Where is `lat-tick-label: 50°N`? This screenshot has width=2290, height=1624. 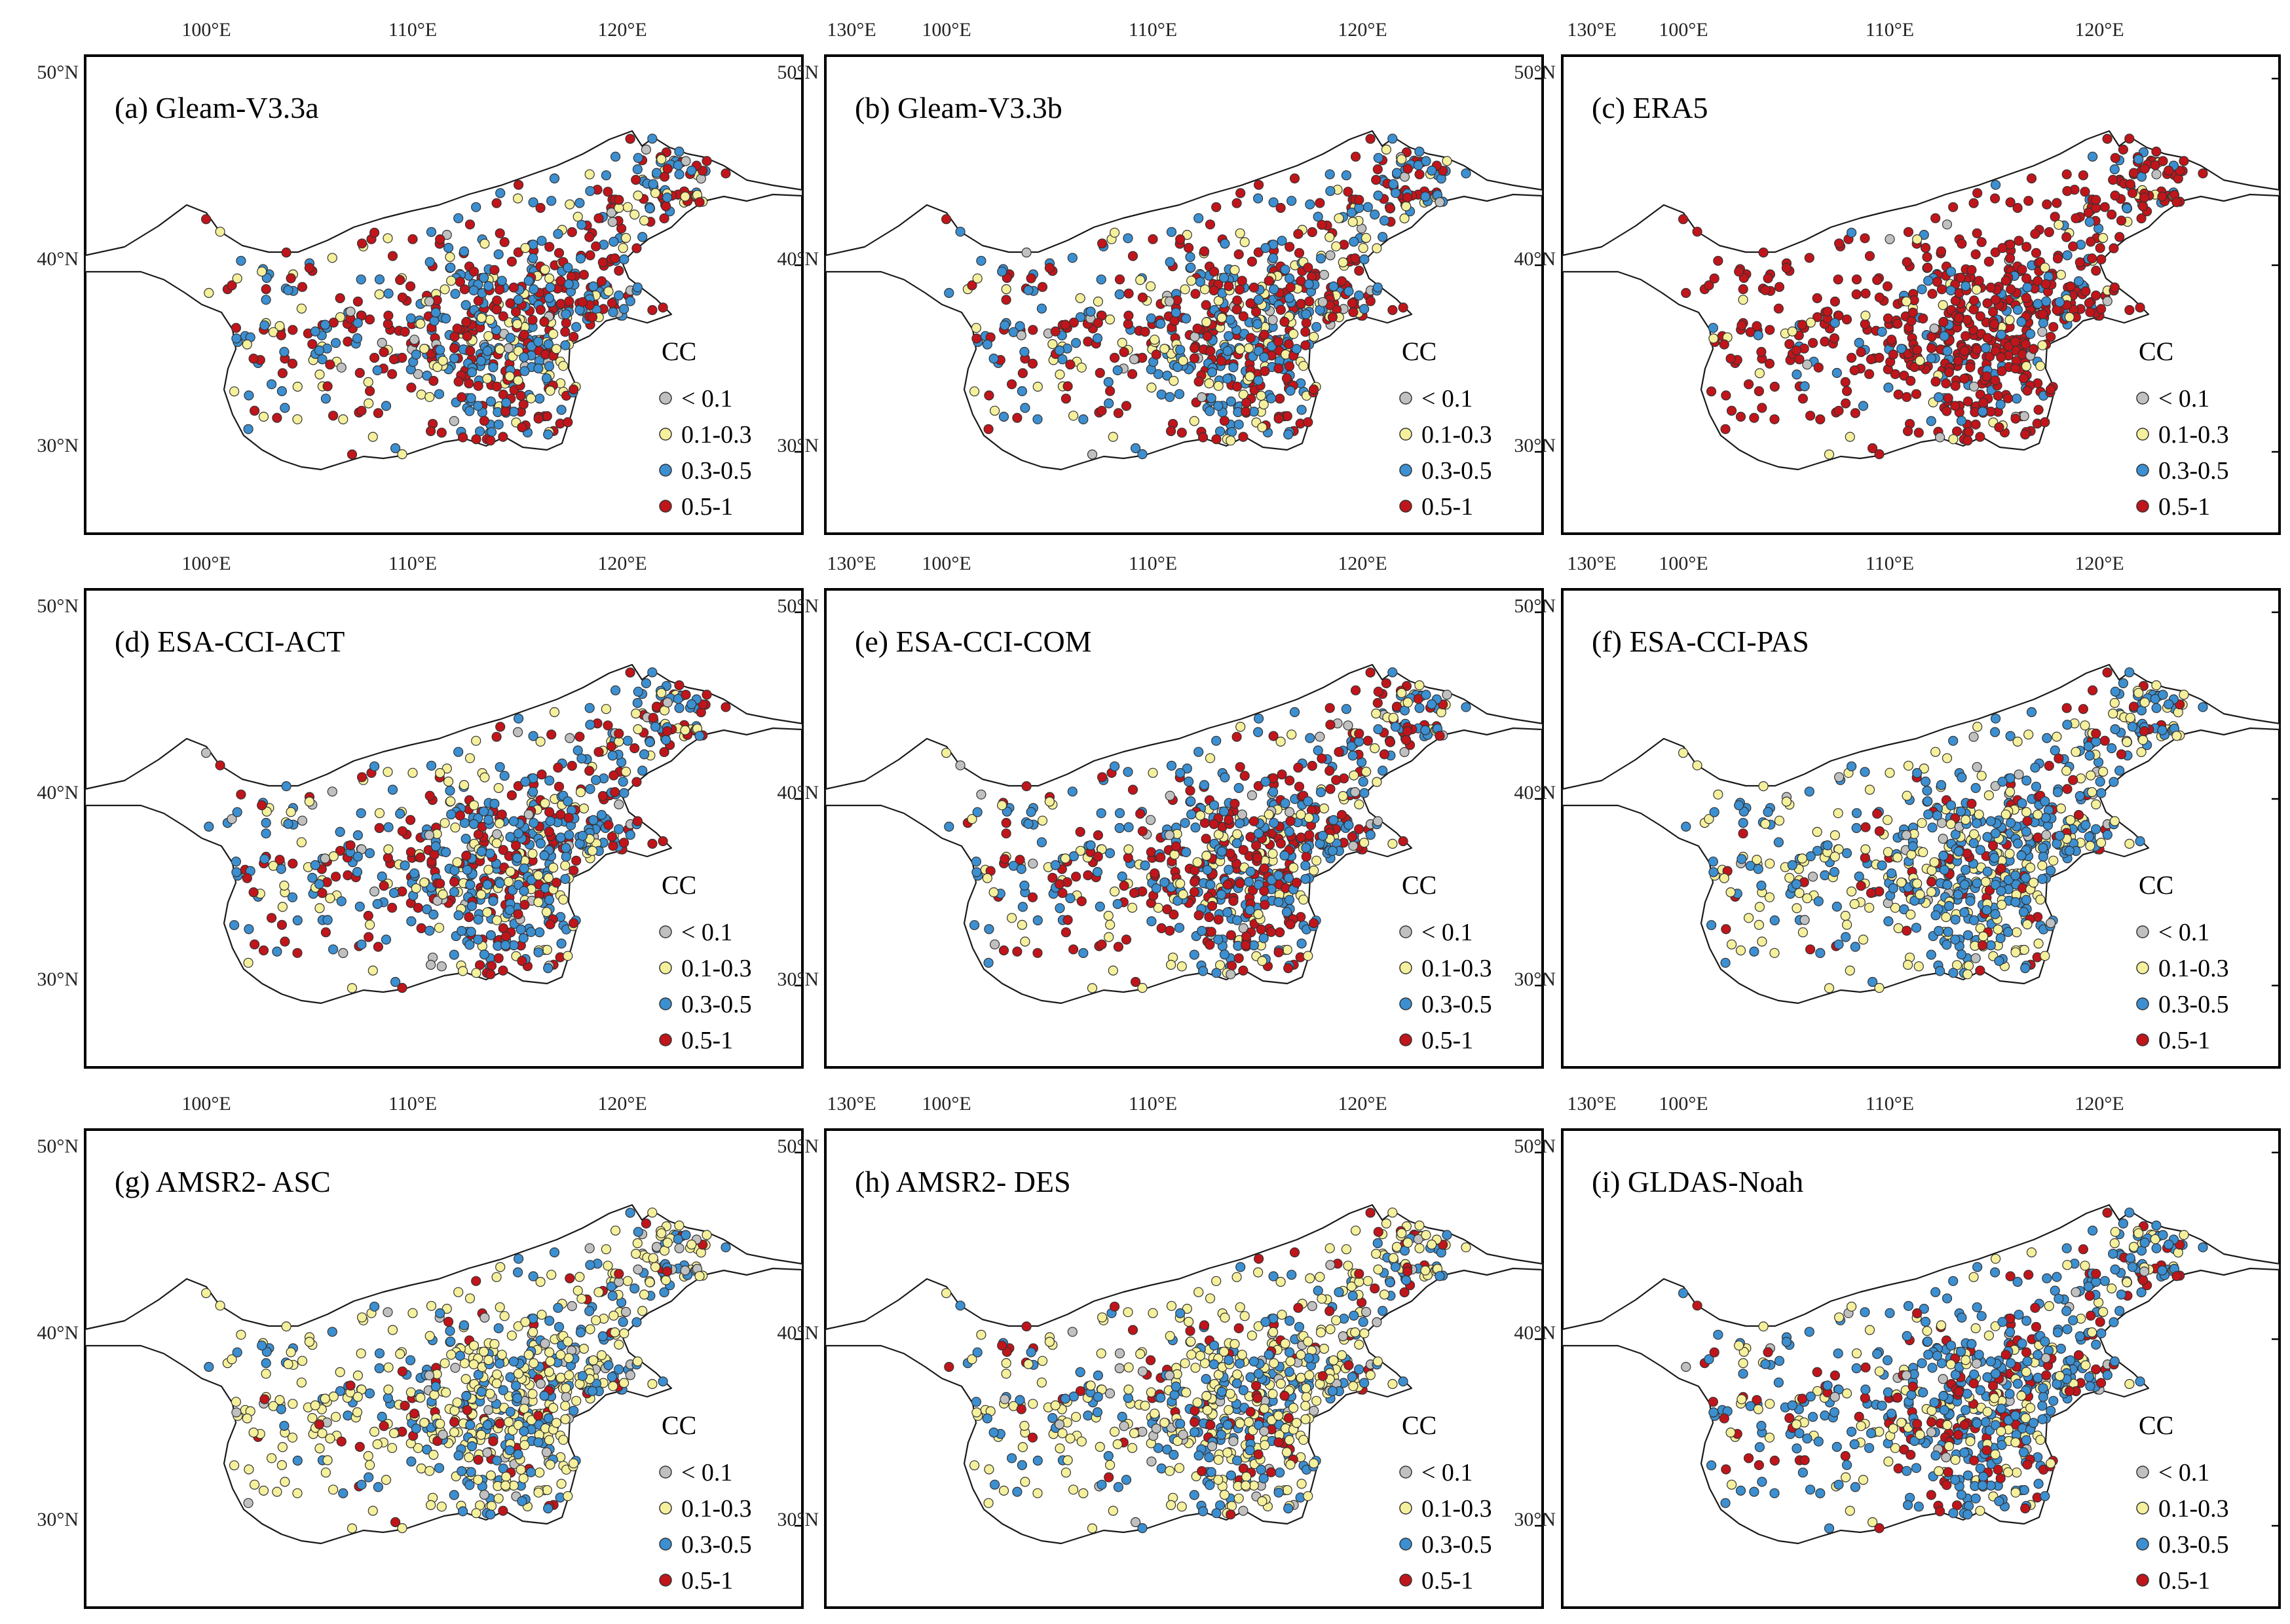
lat-tick-label: 50°N is located at coordinates (58, 606).